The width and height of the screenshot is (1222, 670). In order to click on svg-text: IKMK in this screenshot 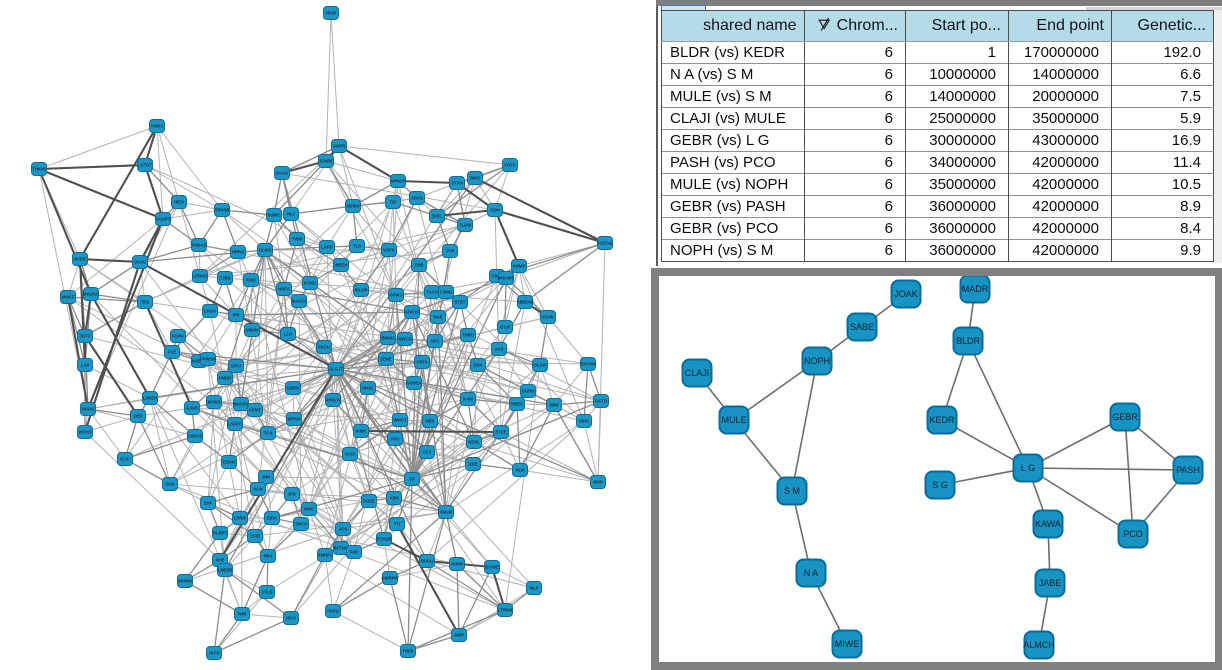, I will do `click(361, 431)`.